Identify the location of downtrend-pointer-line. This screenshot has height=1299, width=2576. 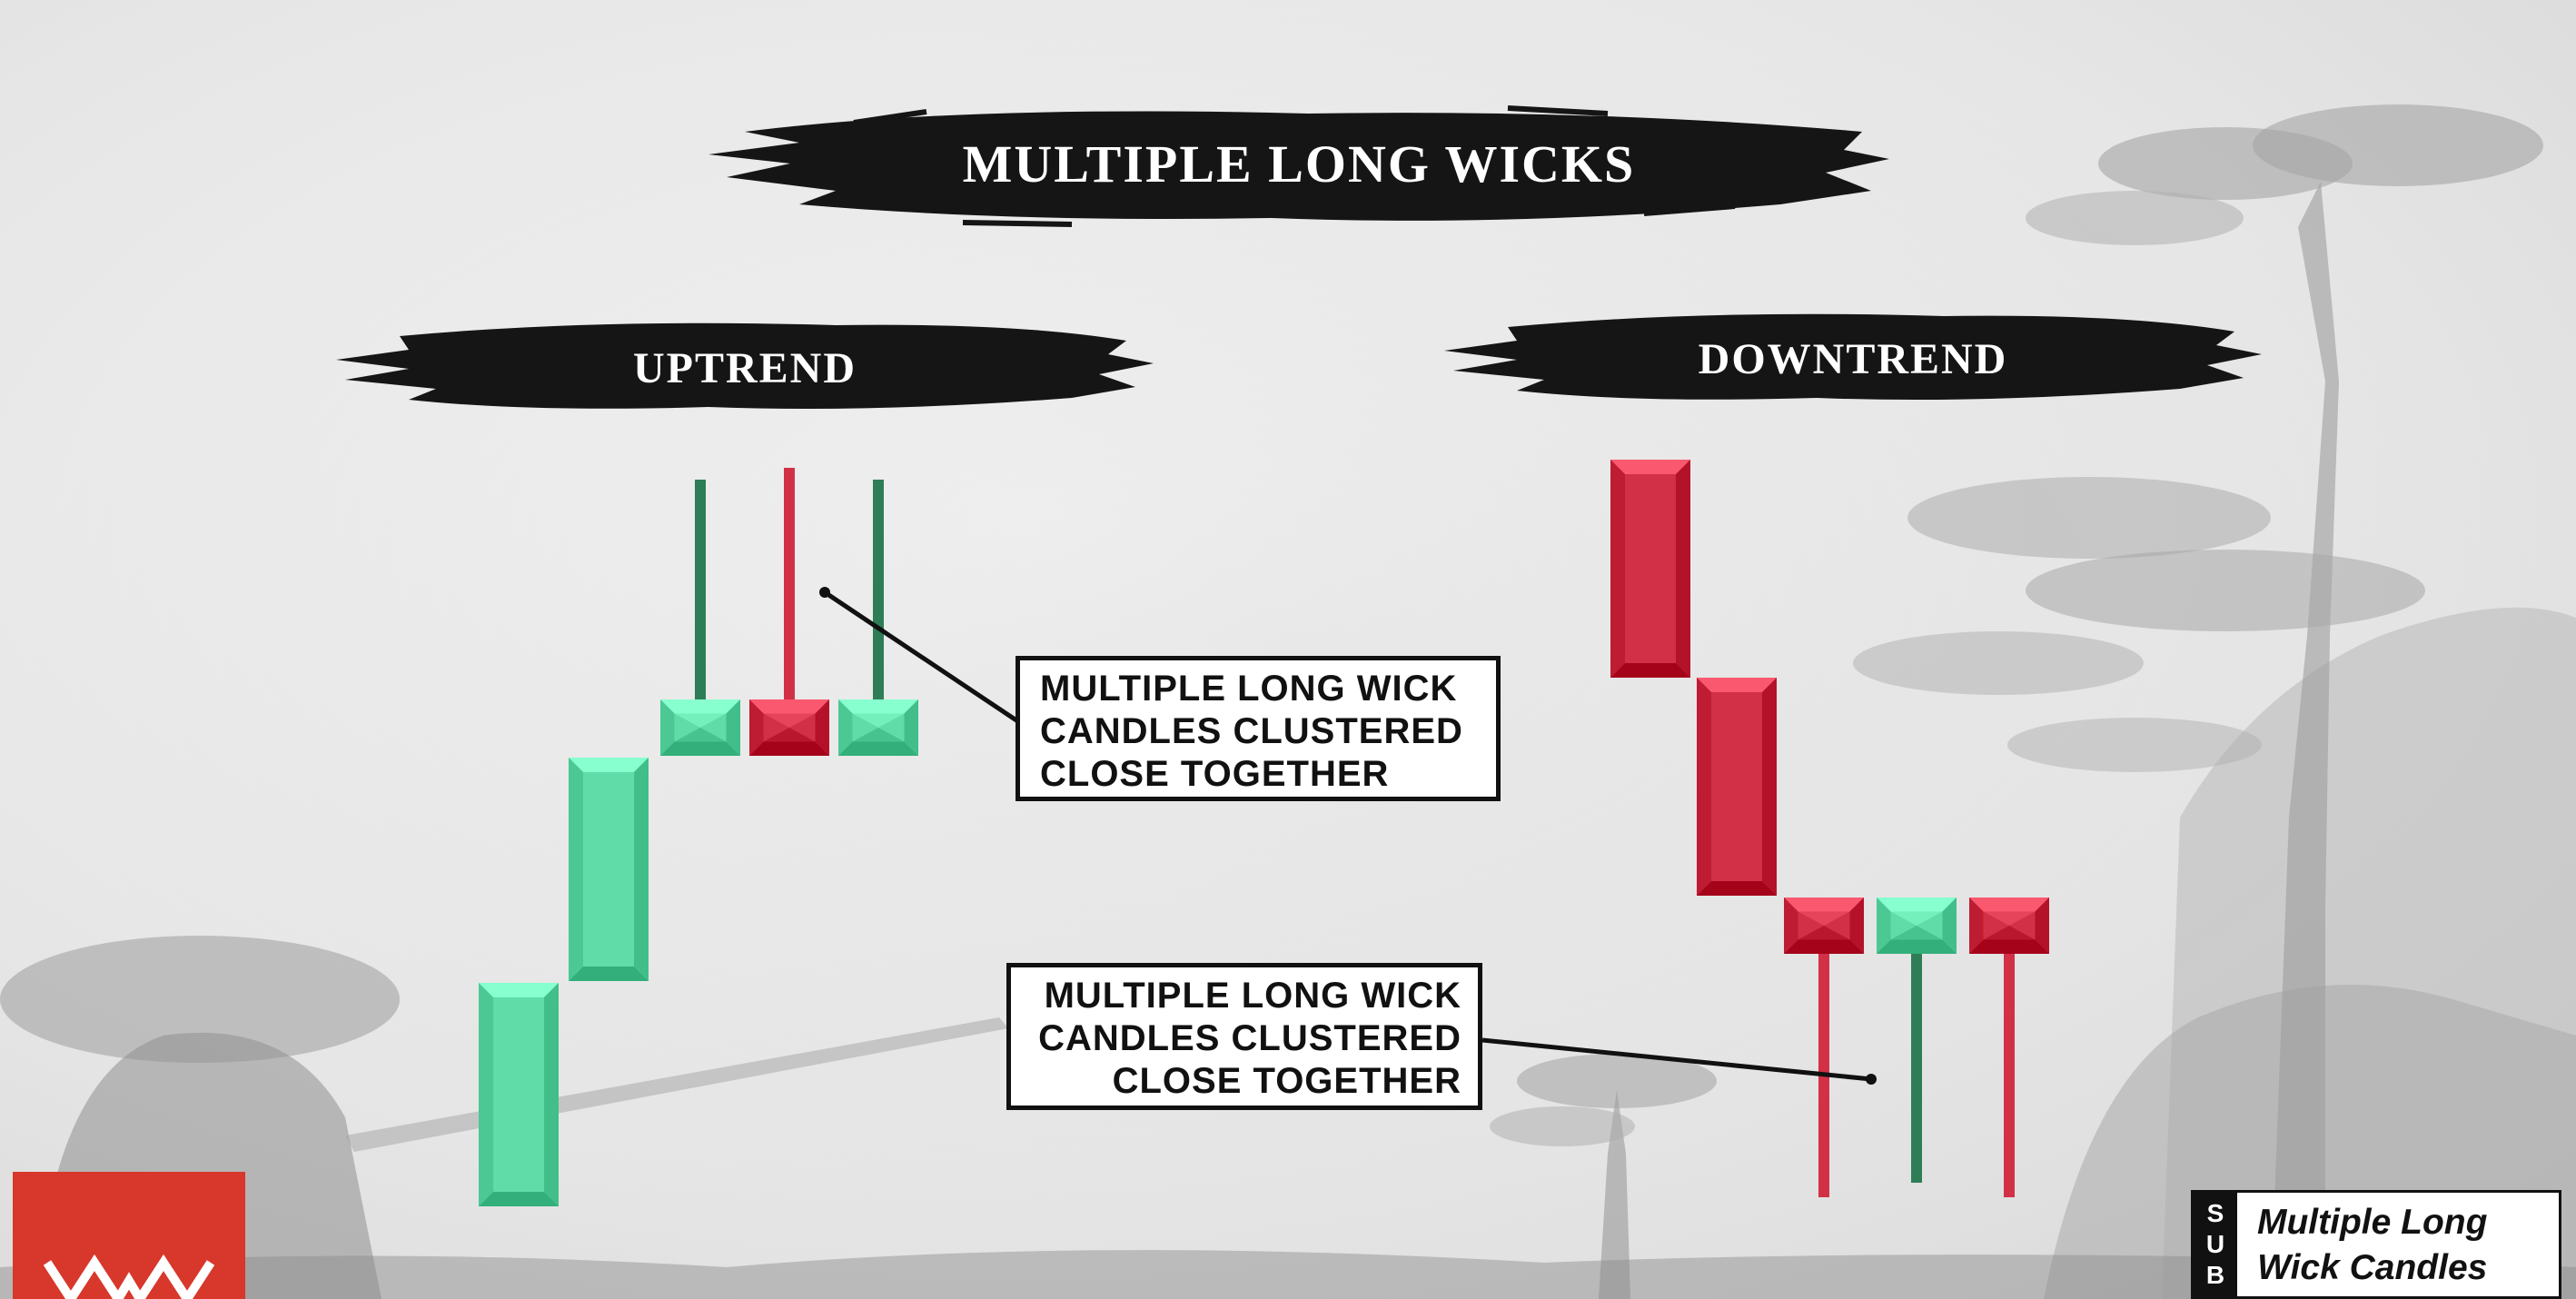
(1676, 1059).